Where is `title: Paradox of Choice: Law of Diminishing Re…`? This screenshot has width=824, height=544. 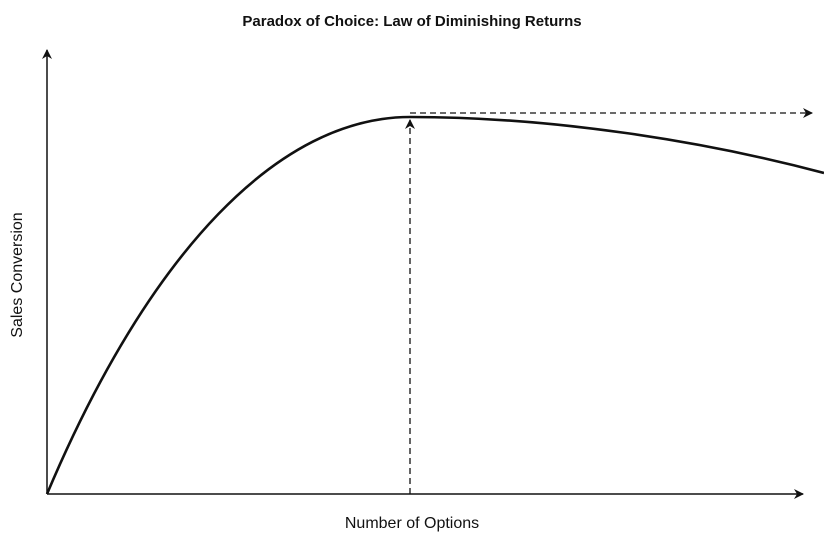 title: Paradox of Choice: Law of Diminishing Re… is located at coordinates (411, 21).